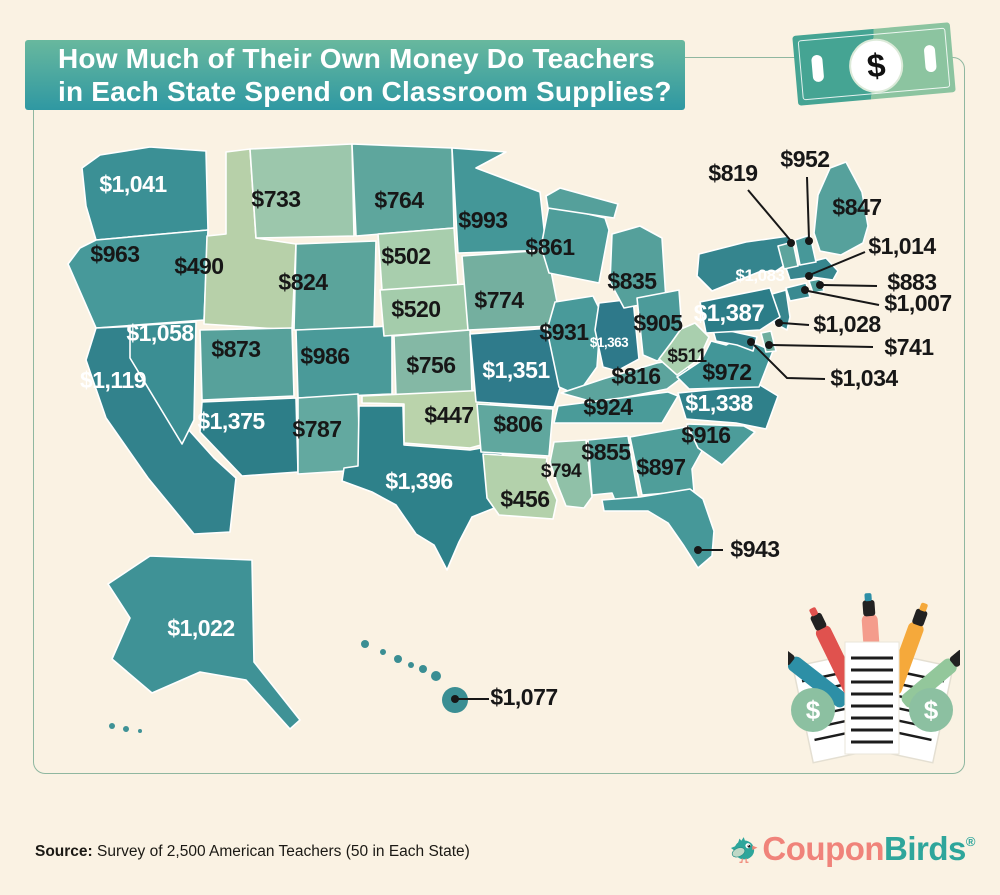  What do you see at coordinates (930, 58) in the screenshot?
I see `dollar-bill-right-pill` at bounding box center [930, 58].